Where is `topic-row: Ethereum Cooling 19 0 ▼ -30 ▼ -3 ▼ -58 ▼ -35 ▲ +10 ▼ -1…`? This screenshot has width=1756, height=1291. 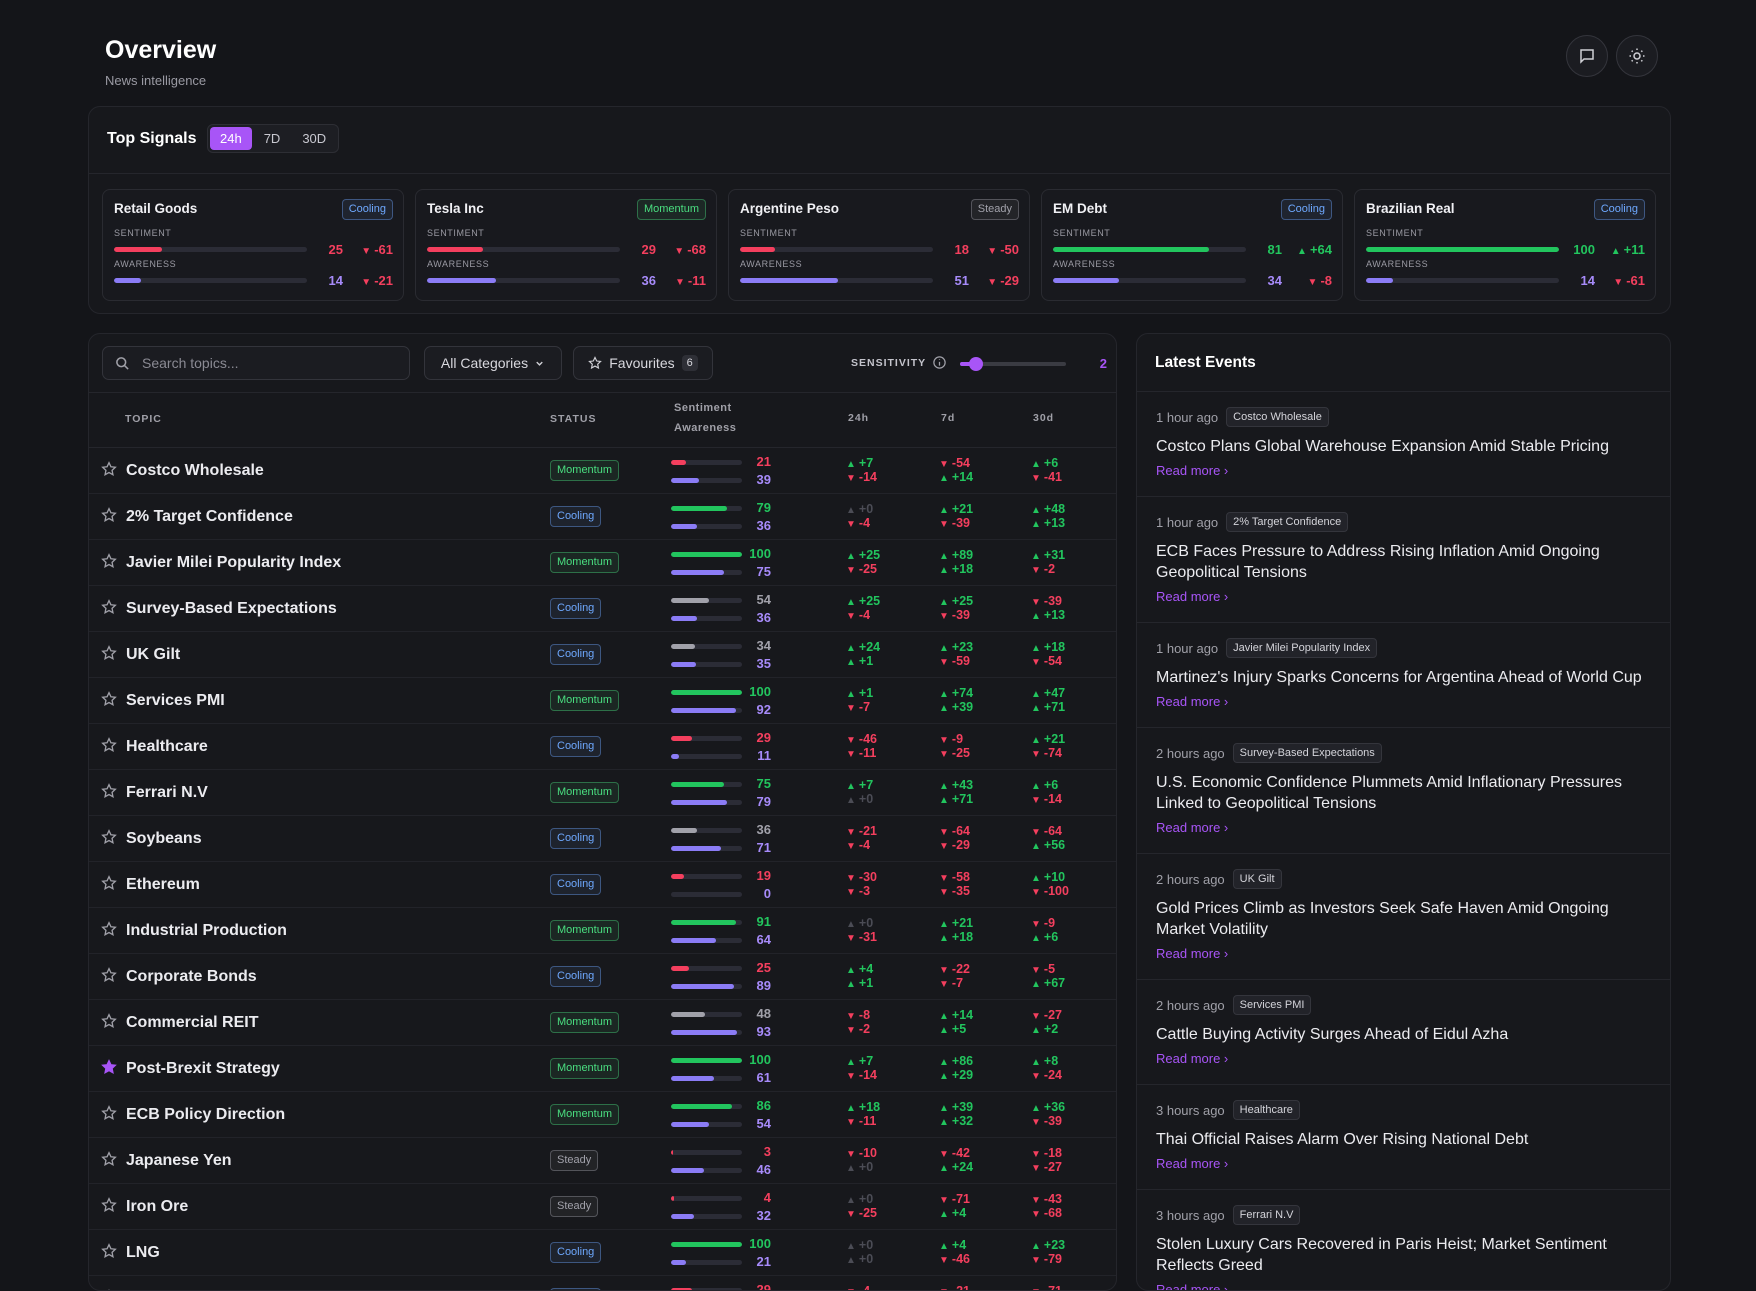 topic-row: Ethereum Cooling 19 0 ▼ -30 ▼ -3 ▼ -58 ▼ -35 ▲ +10 ▼ -1… is located at coordinates (602, 885).